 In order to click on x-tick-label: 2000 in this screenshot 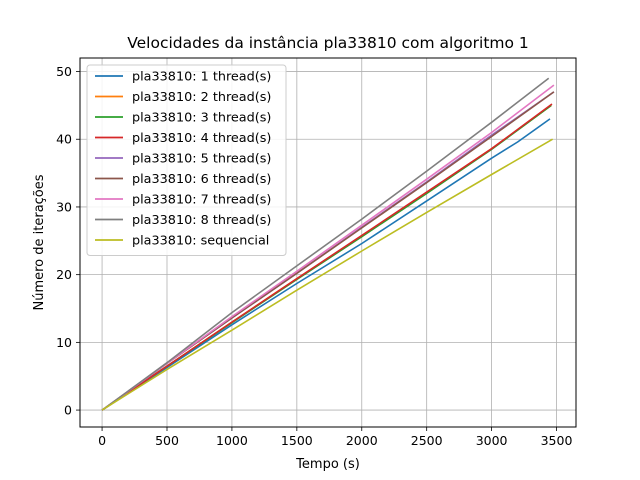, I will do `click(362, 440)`.